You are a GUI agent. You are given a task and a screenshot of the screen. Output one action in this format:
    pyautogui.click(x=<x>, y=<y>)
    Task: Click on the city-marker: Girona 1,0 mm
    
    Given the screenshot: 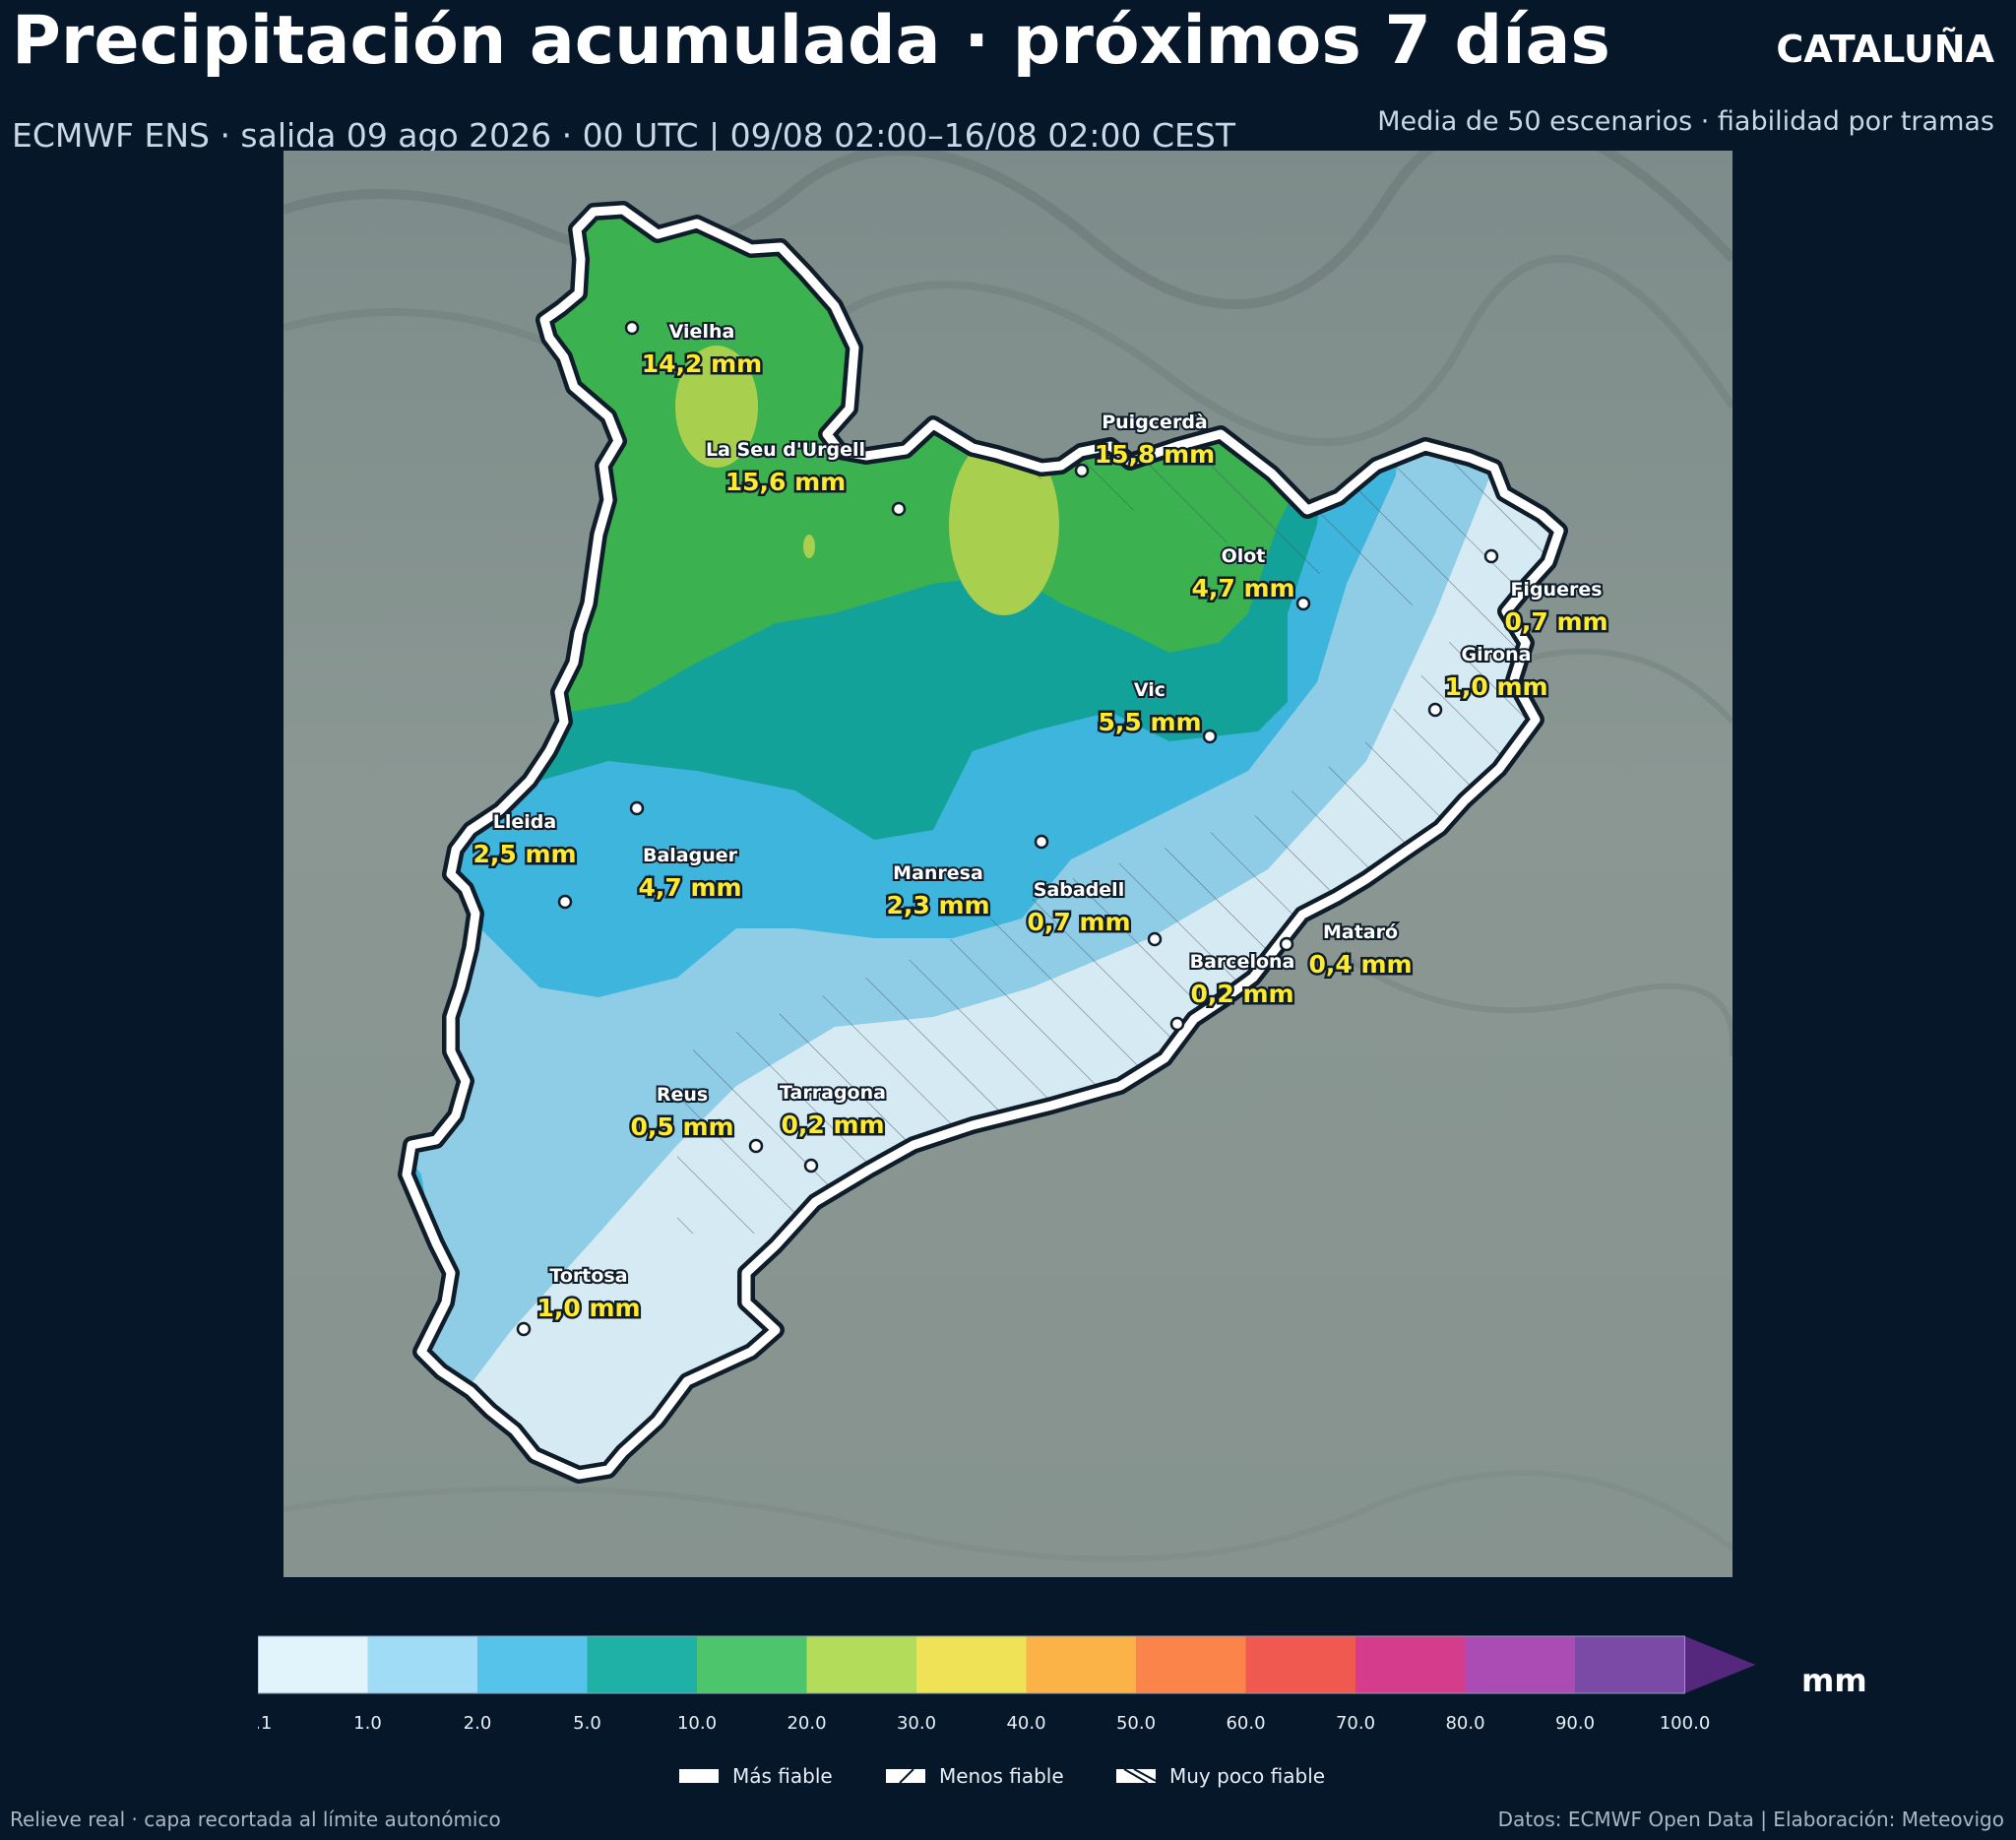 What is the action you would take?
    pyautogui.click(x=1488, y=680)
    